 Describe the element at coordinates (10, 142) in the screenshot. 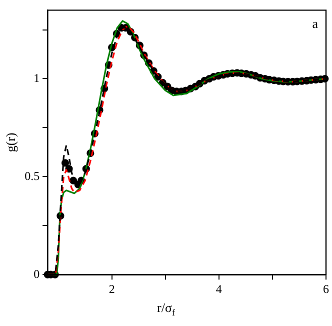

I see `y-axis-title: g(r)` at that location.